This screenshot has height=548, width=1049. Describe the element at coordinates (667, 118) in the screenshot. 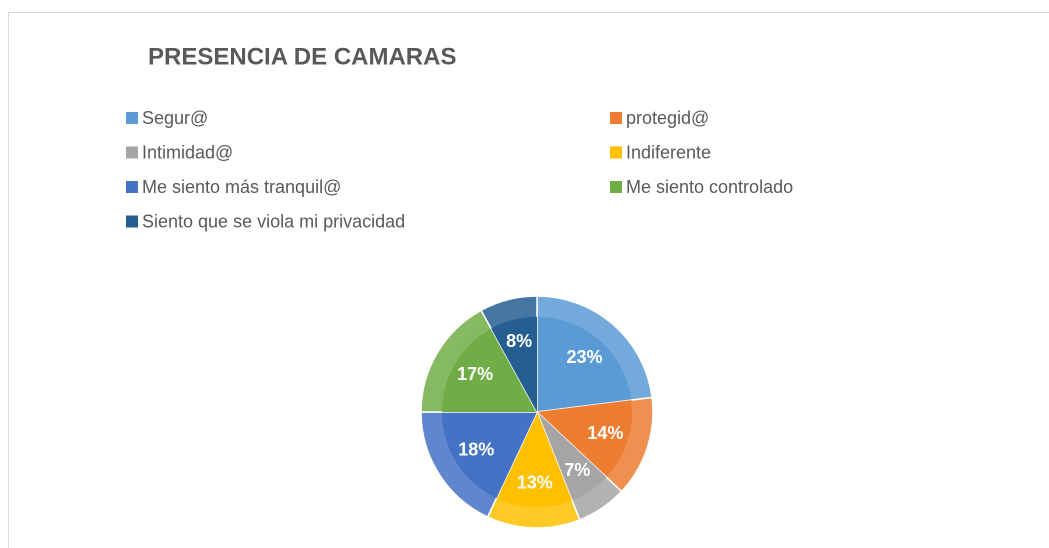

I see `legend-label: protegid@` at that location.